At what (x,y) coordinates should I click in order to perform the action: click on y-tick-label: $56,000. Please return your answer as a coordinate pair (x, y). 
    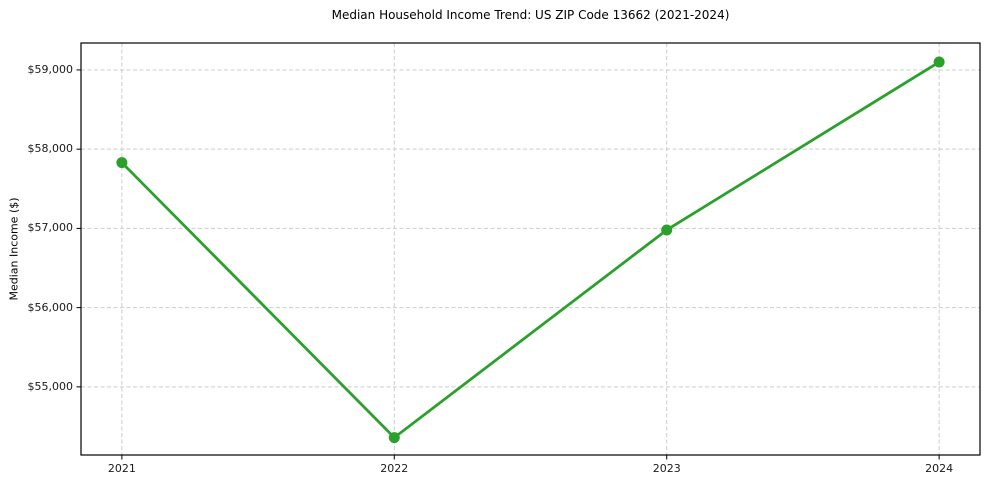
    Looking at the image, I should click on (50, 307).